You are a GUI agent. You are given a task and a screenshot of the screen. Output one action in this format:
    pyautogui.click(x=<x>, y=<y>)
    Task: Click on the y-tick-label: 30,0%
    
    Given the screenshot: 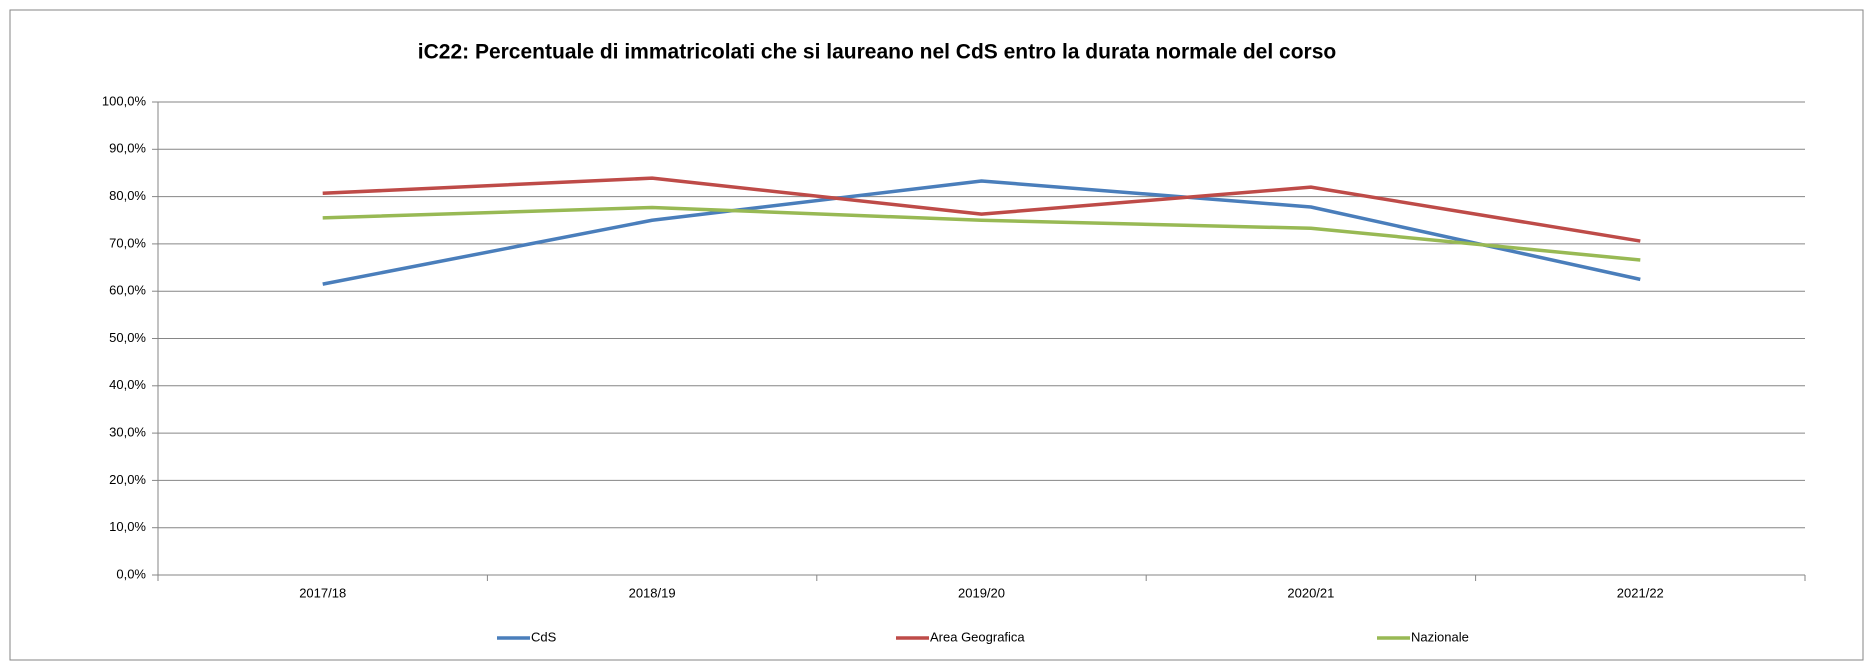 What is the action you would take?
    pyautogui.click(x=127, y=432)
    